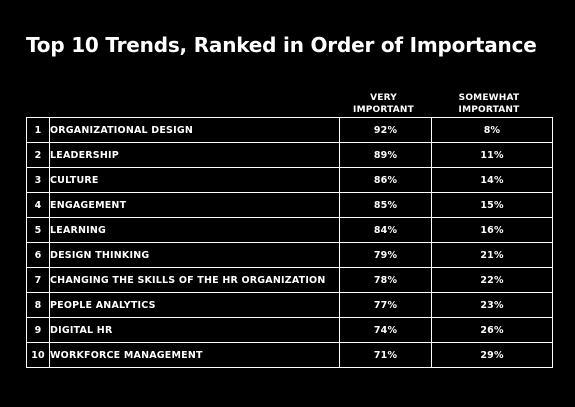 This screenshot has height=407, width=575. I want to click on table-row: 8 PEOPLE ANALYTICS 77% 23%, so click(289, 305).